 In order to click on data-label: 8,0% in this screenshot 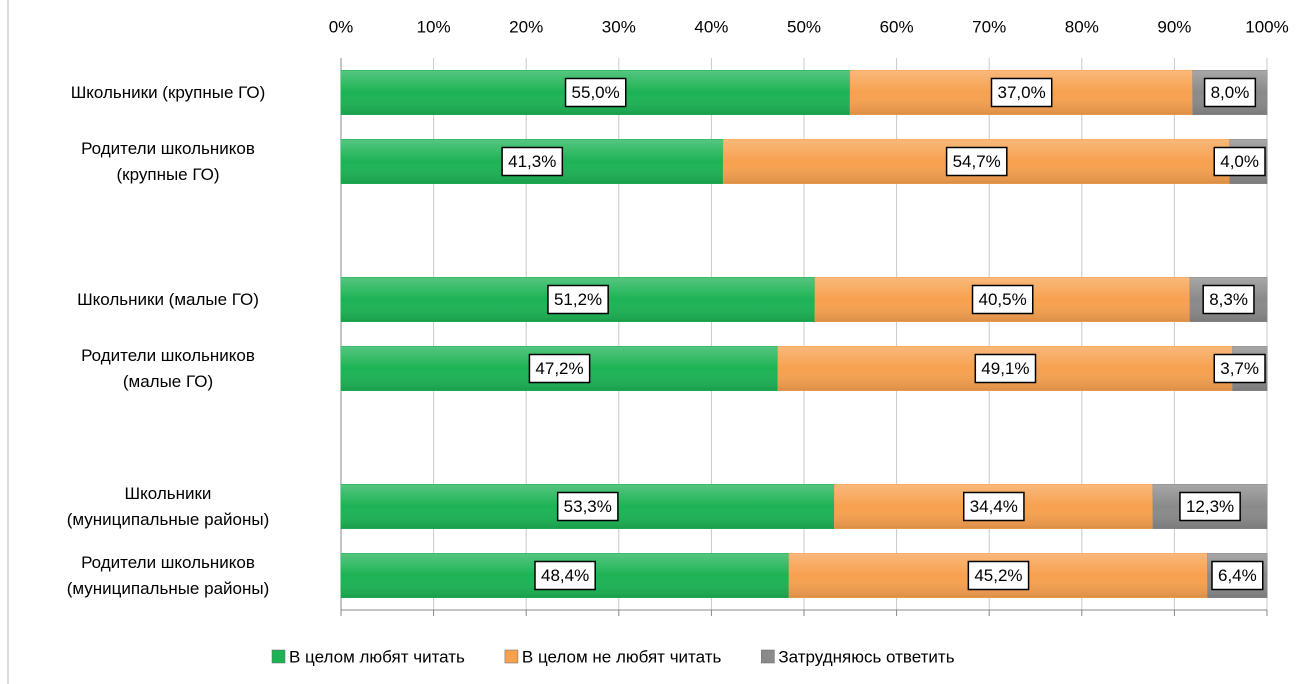, I will do `click(1230, 92)`.